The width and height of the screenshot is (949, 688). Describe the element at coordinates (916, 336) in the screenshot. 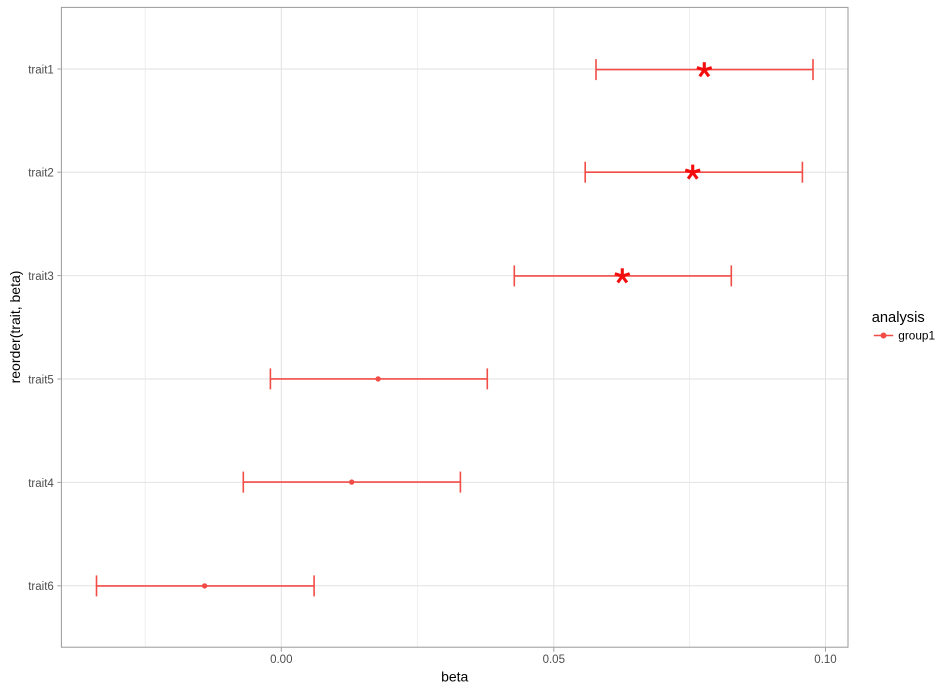

I see `svg-text: group1` at that location.